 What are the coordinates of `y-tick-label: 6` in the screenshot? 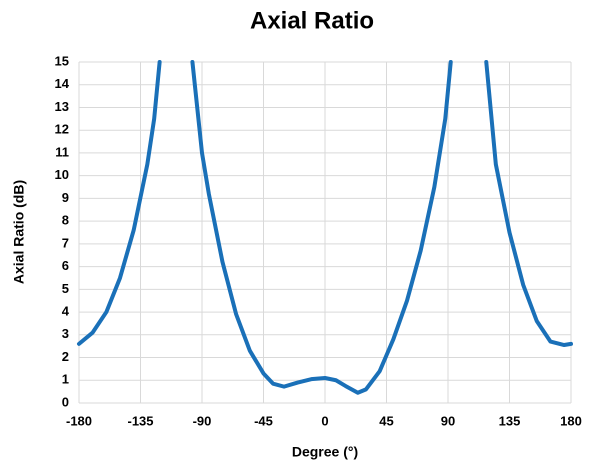 It's located at (65, 265).